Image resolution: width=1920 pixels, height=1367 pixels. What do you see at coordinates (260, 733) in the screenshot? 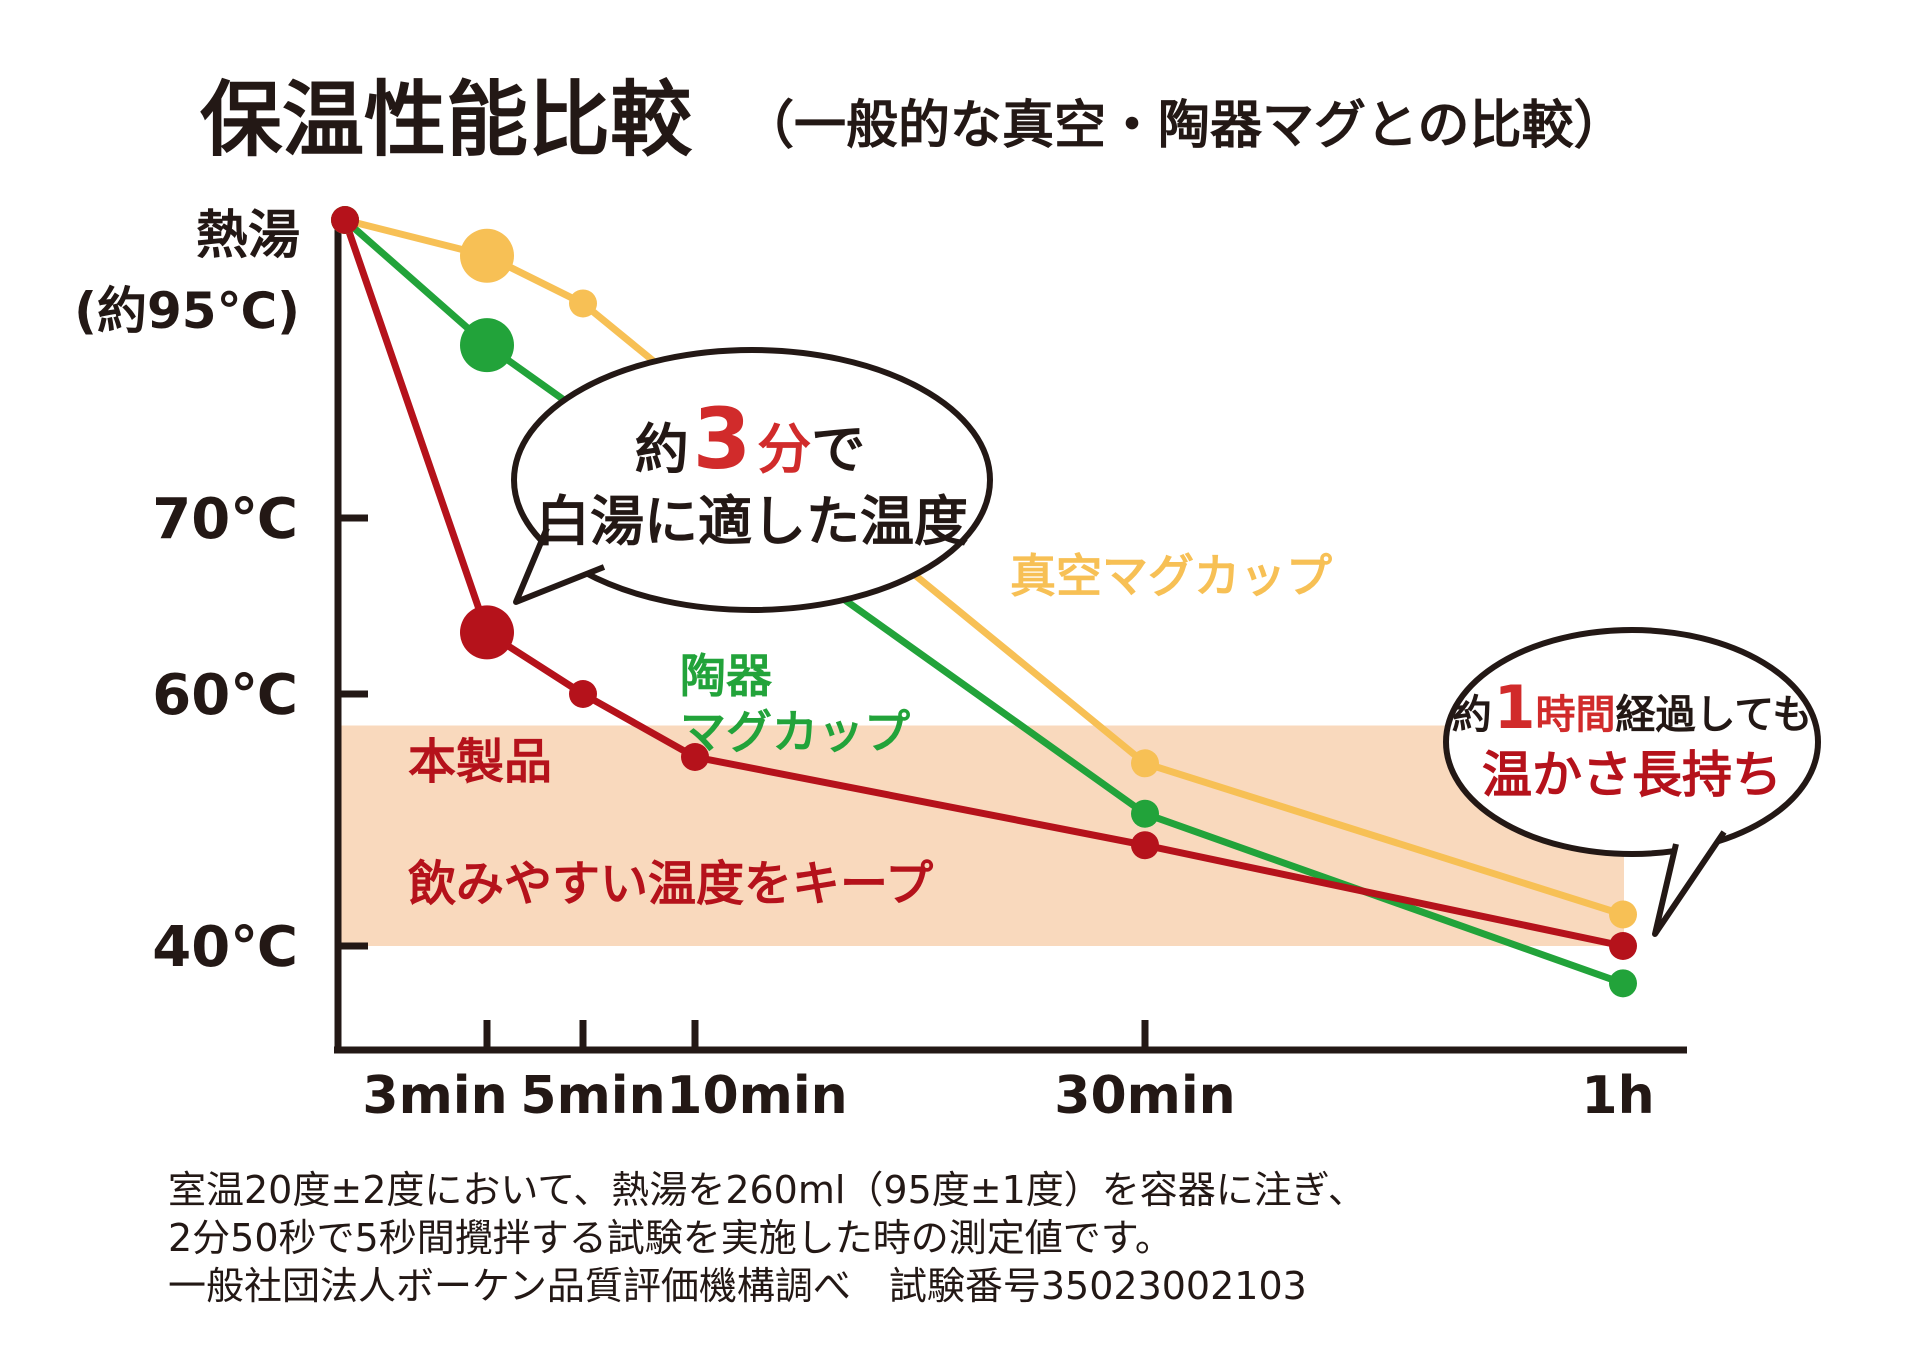
I see `y-ticks: 40℃ 60℃ 70℃` at bounding box center [260, 733].